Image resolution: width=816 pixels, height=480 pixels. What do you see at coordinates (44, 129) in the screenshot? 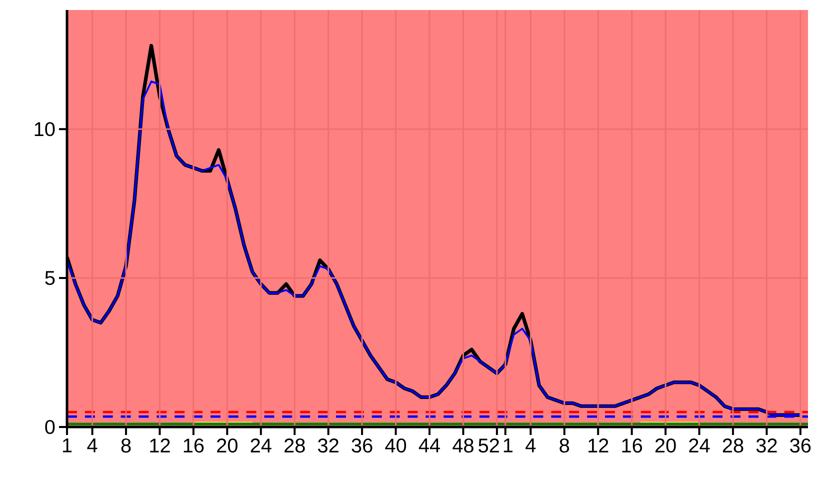
I see `y-tick-label: 10` at bounding box center [44, 129].